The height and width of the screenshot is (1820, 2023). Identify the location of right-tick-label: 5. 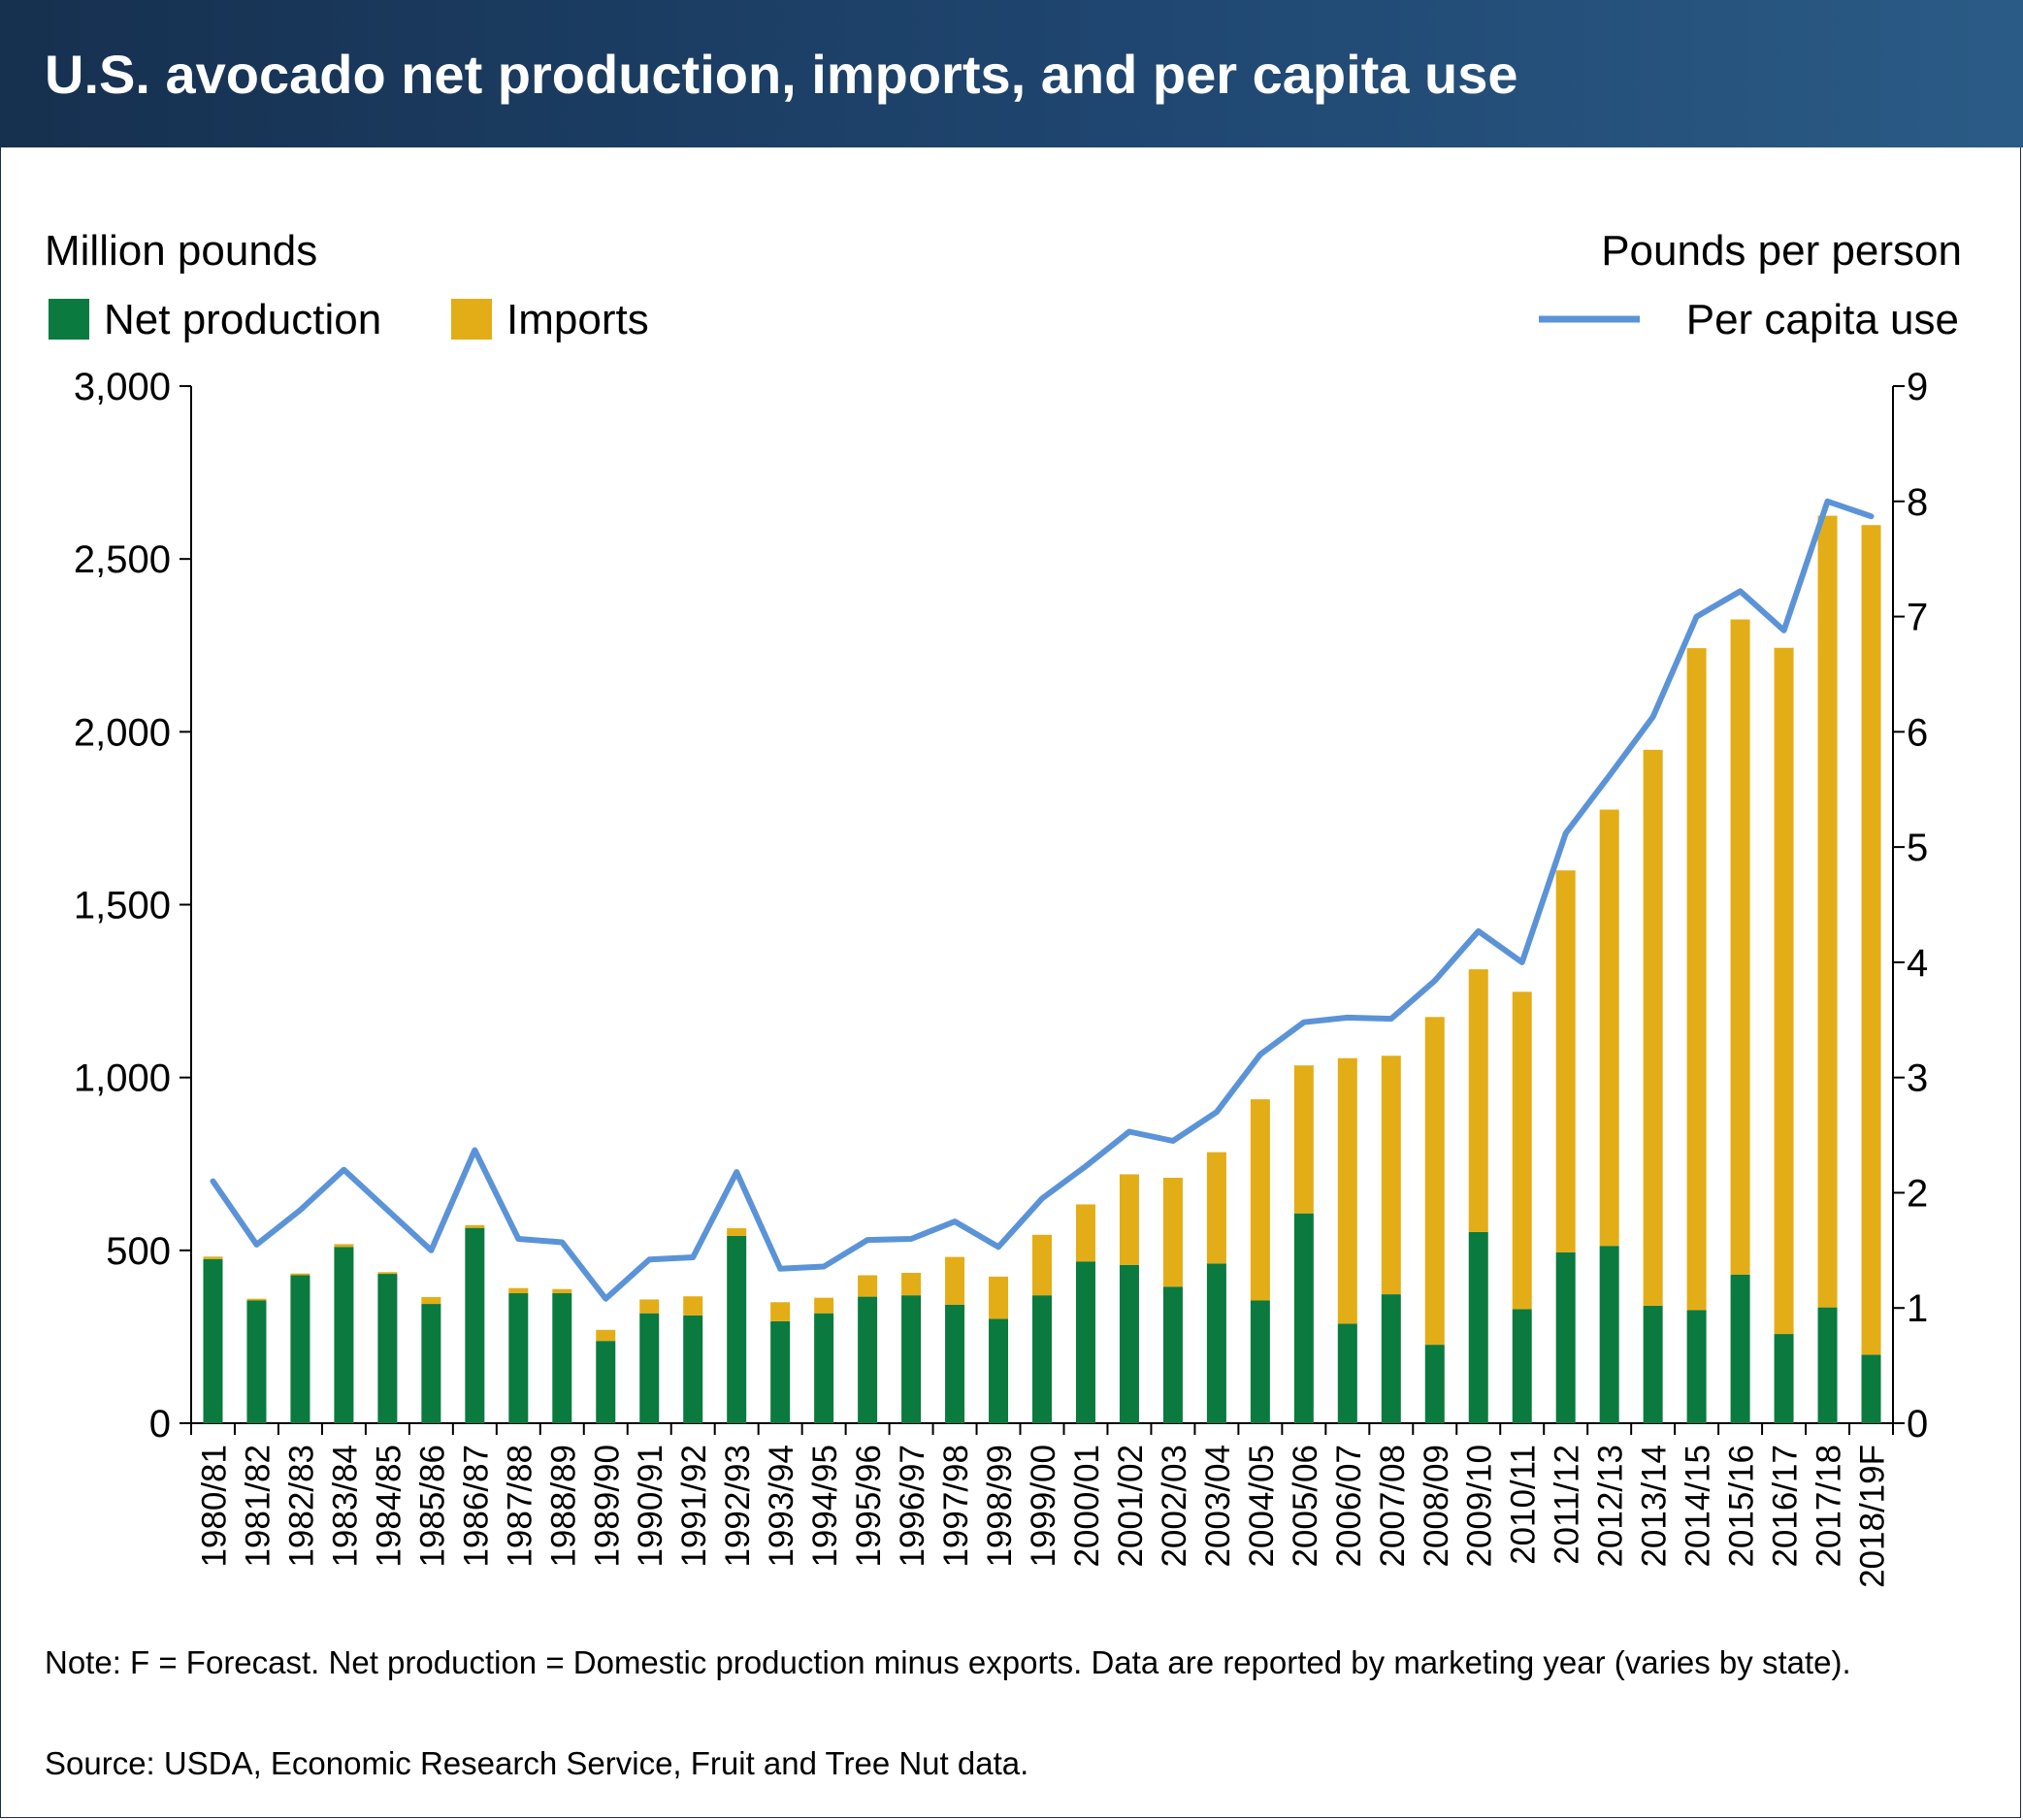
(1917, 848).